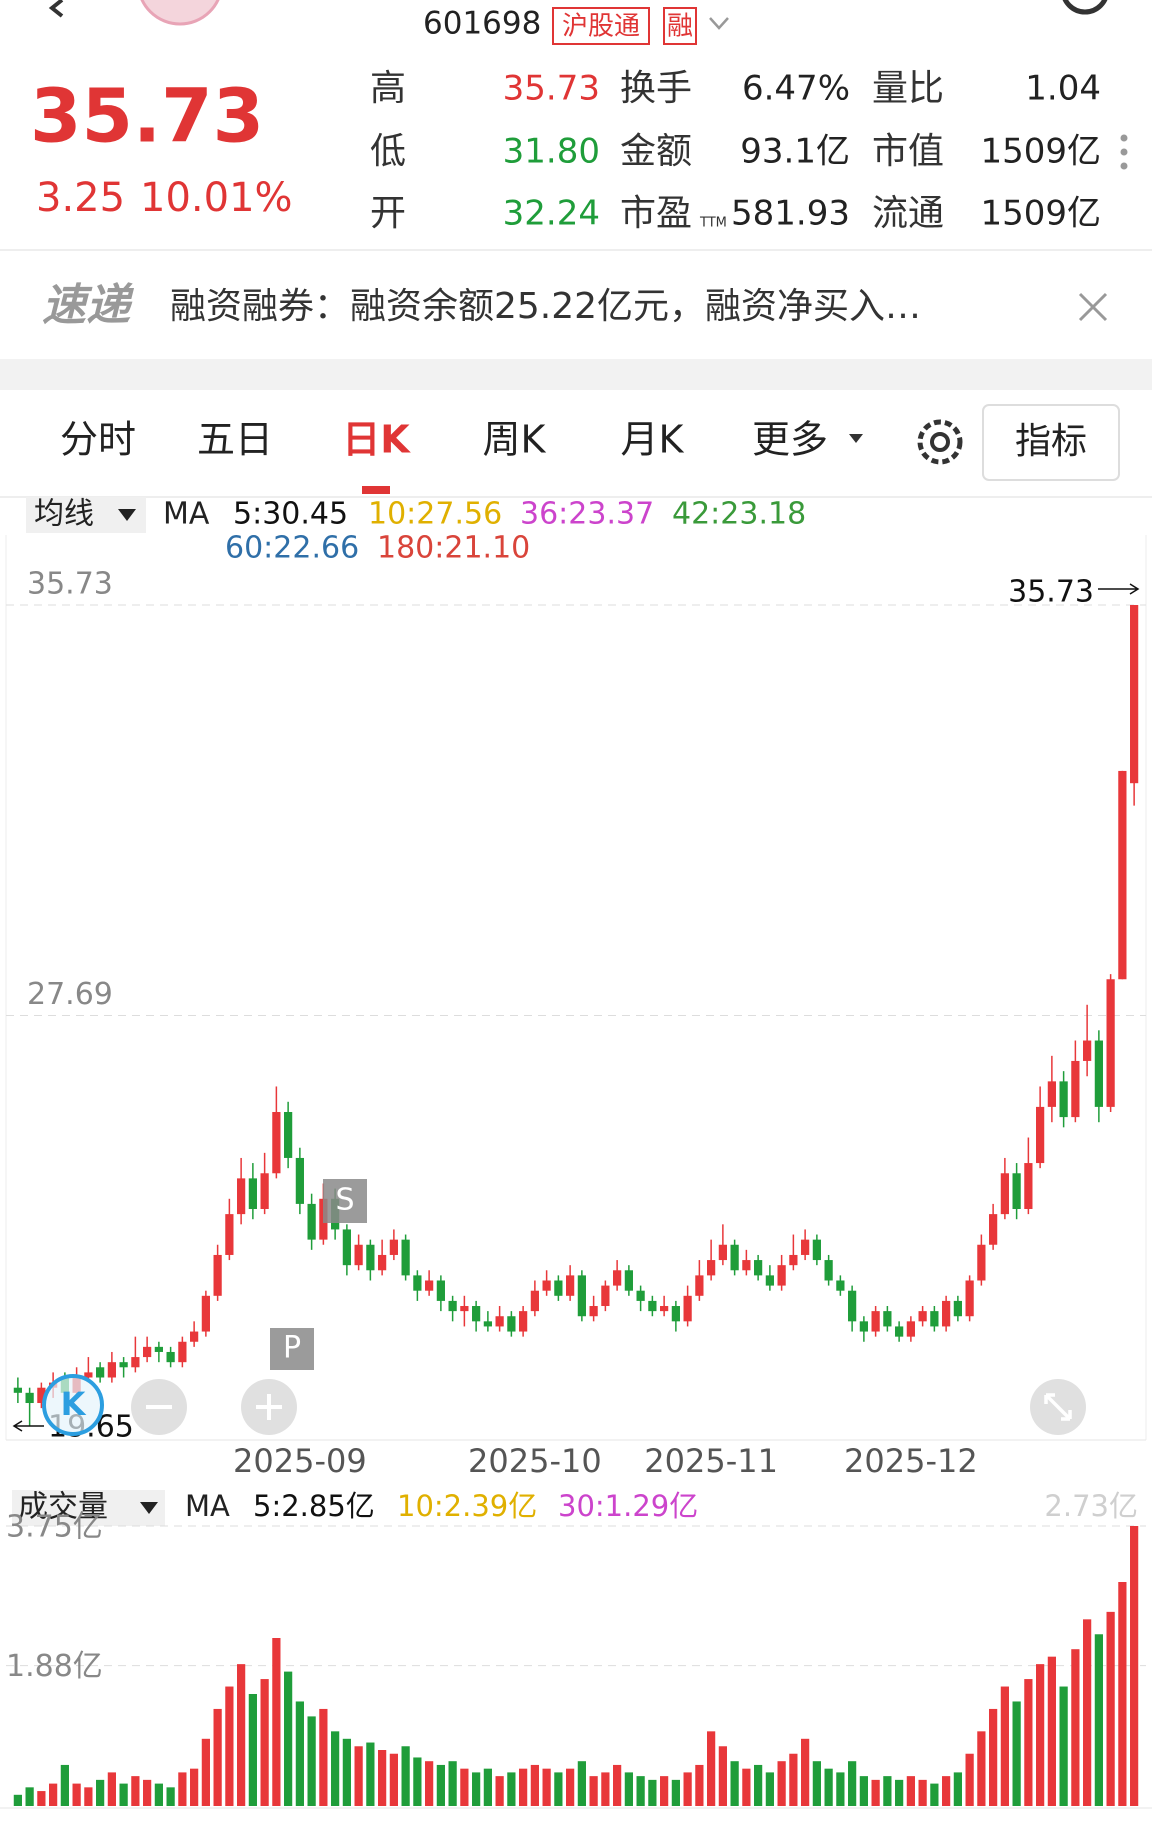 Image resolution: width=1152 pixels, height=1843 pixels. Describe the element at coordinates (790, 440) in the screenshot. I see `tab: 更多` at that location.